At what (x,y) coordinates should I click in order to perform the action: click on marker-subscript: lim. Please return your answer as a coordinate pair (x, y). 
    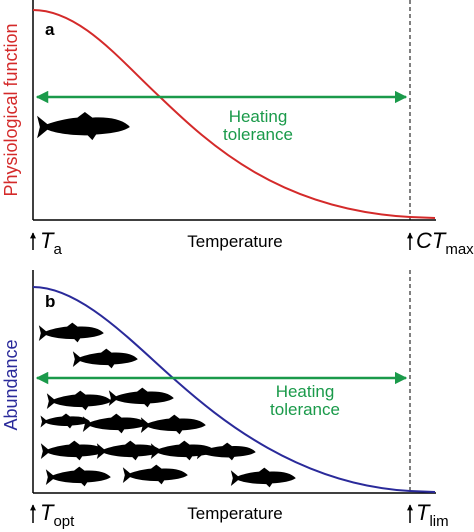
    Looking at the image, I should click on (438, 521).